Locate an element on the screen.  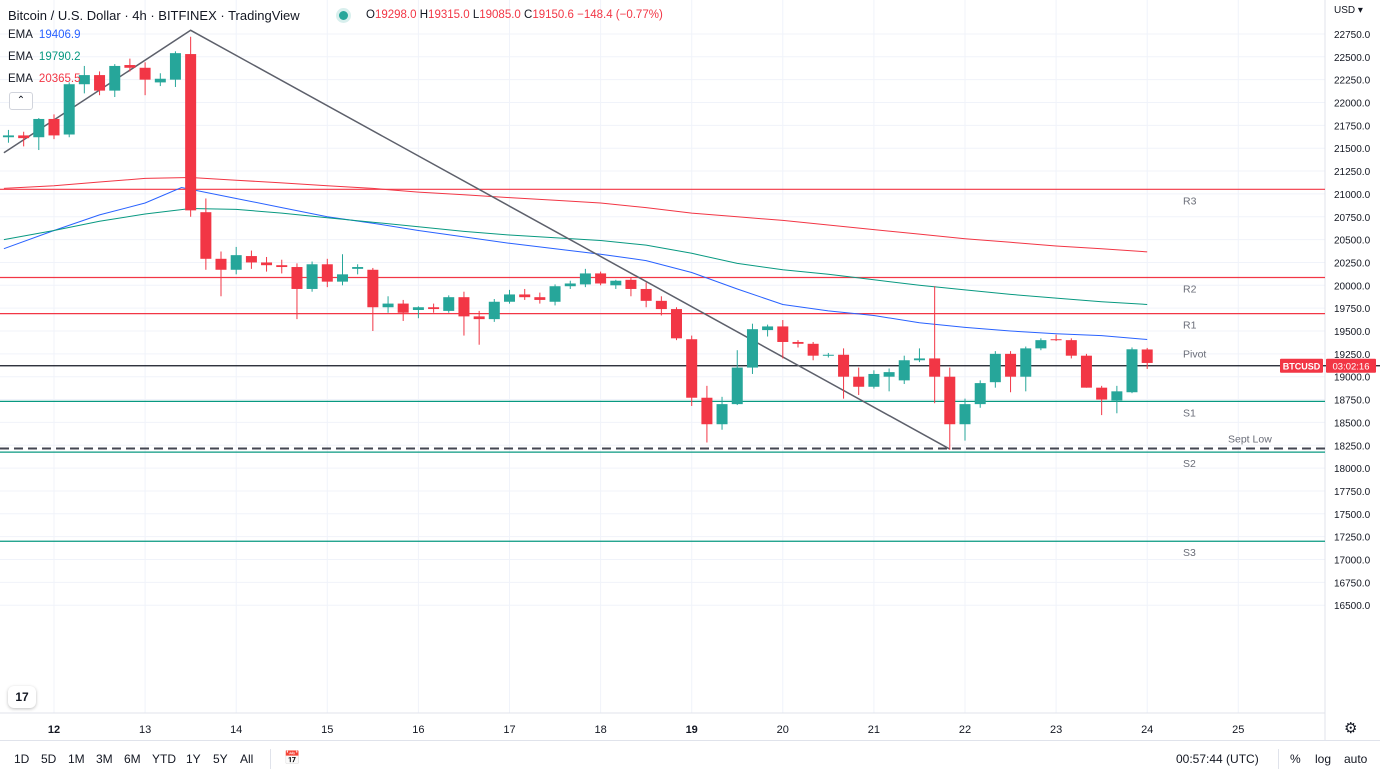
x-tick-label: 15 is located at coordinates (327, 730).